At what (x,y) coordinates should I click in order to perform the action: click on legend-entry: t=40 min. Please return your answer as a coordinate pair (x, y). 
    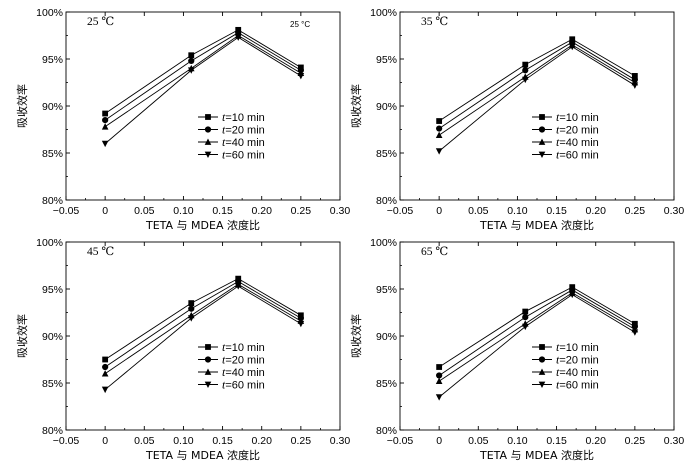
    Looking at the image, I should click on (243, 372).